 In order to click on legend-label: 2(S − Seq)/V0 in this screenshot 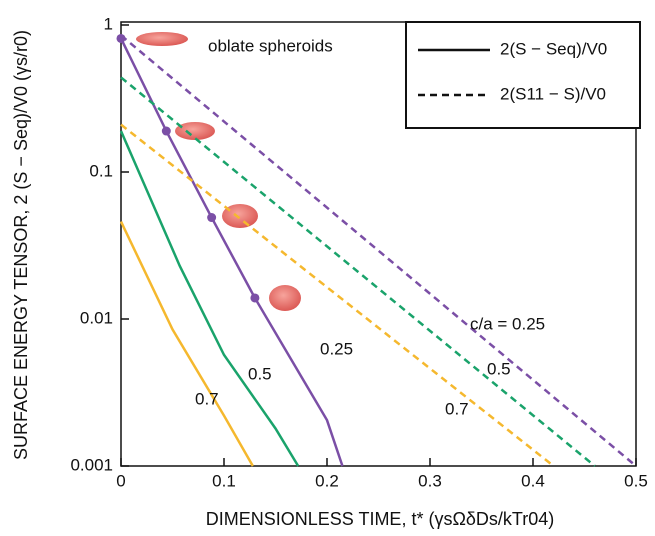, I will do `click(553, 48)`.